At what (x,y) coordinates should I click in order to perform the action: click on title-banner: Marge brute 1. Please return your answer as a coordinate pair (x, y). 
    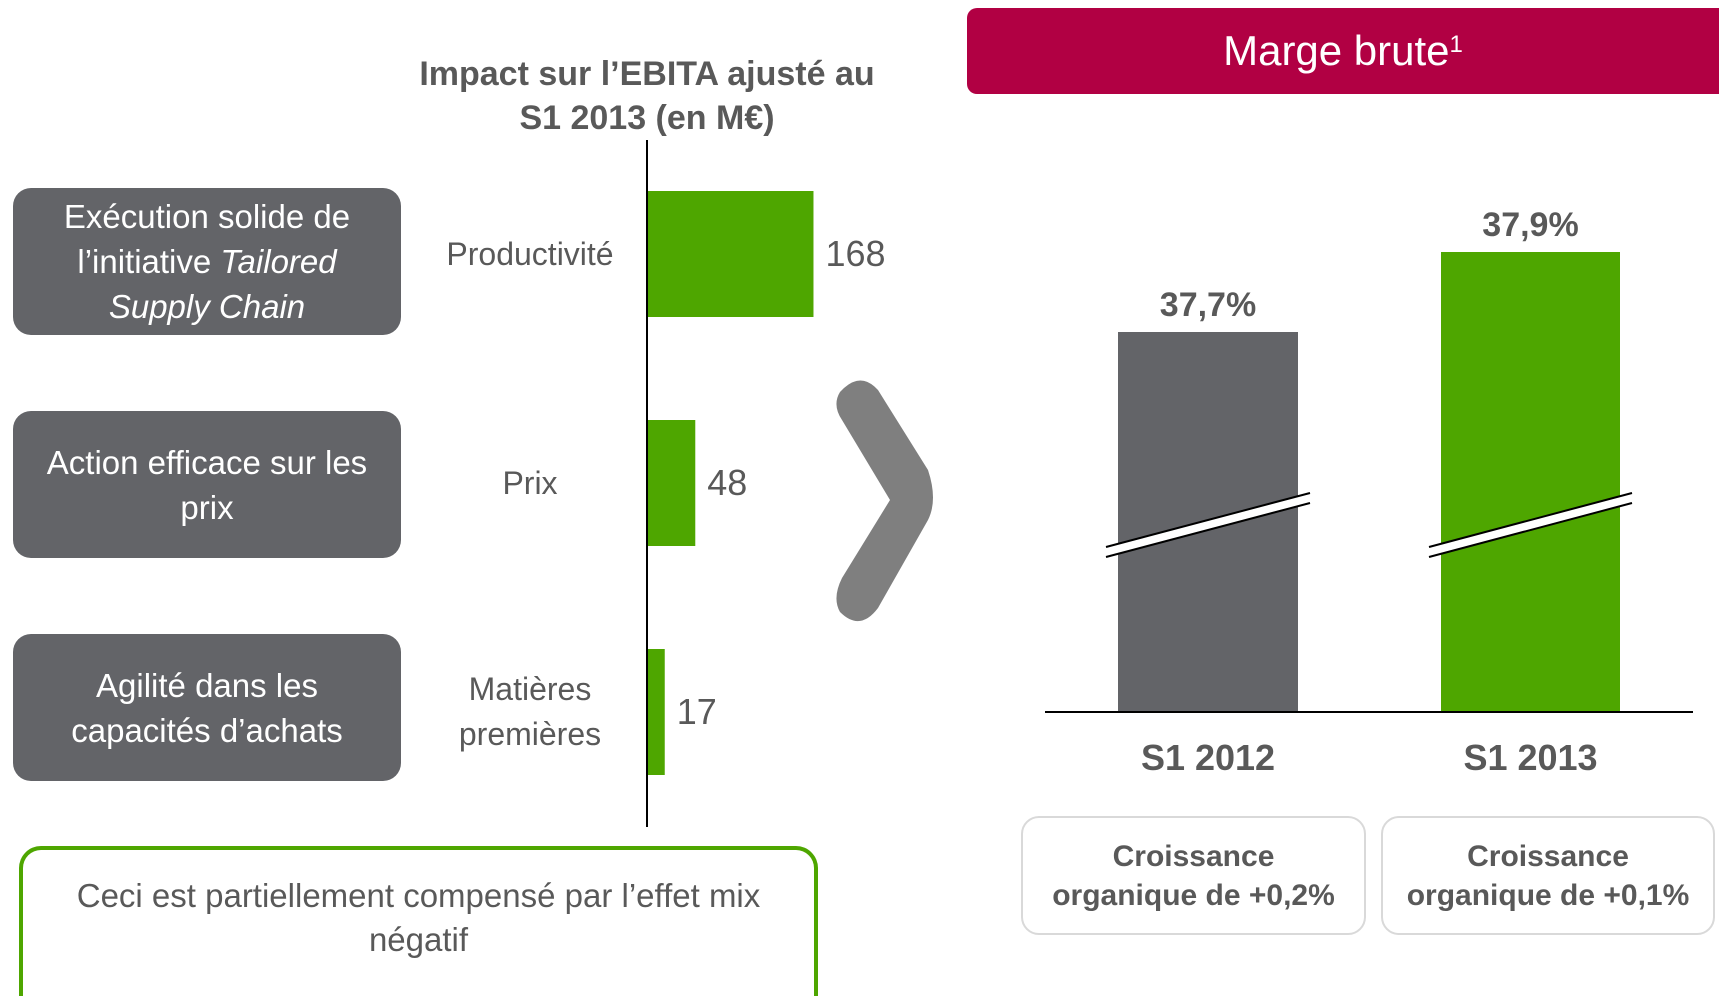
    Looking at the image, I should click on (1343, 51).